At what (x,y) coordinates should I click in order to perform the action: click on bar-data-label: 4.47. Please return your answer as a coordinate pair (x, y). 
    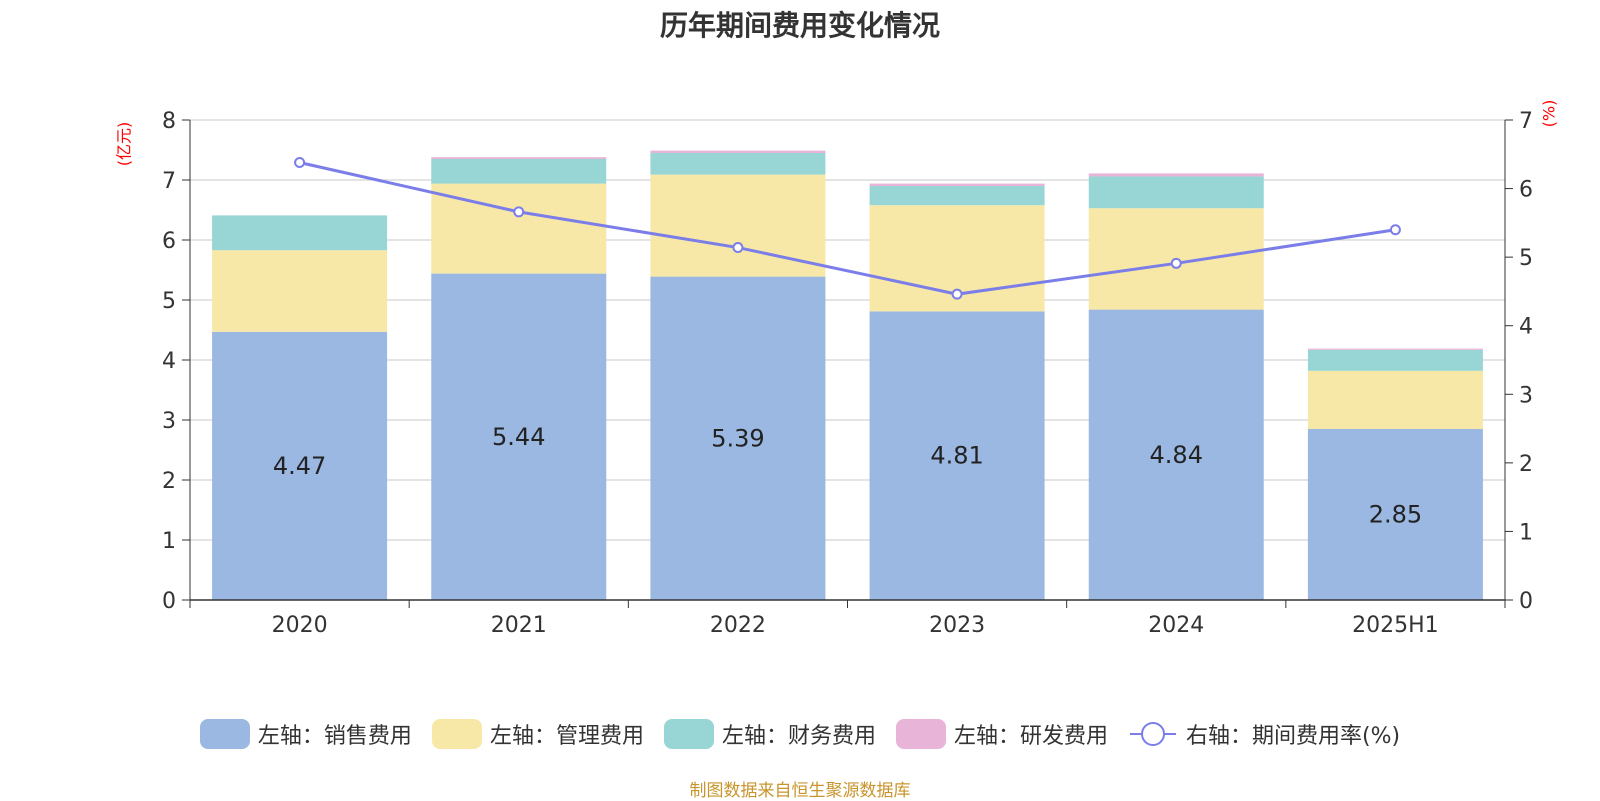
    Looking at the image, I should click on (299, 466).